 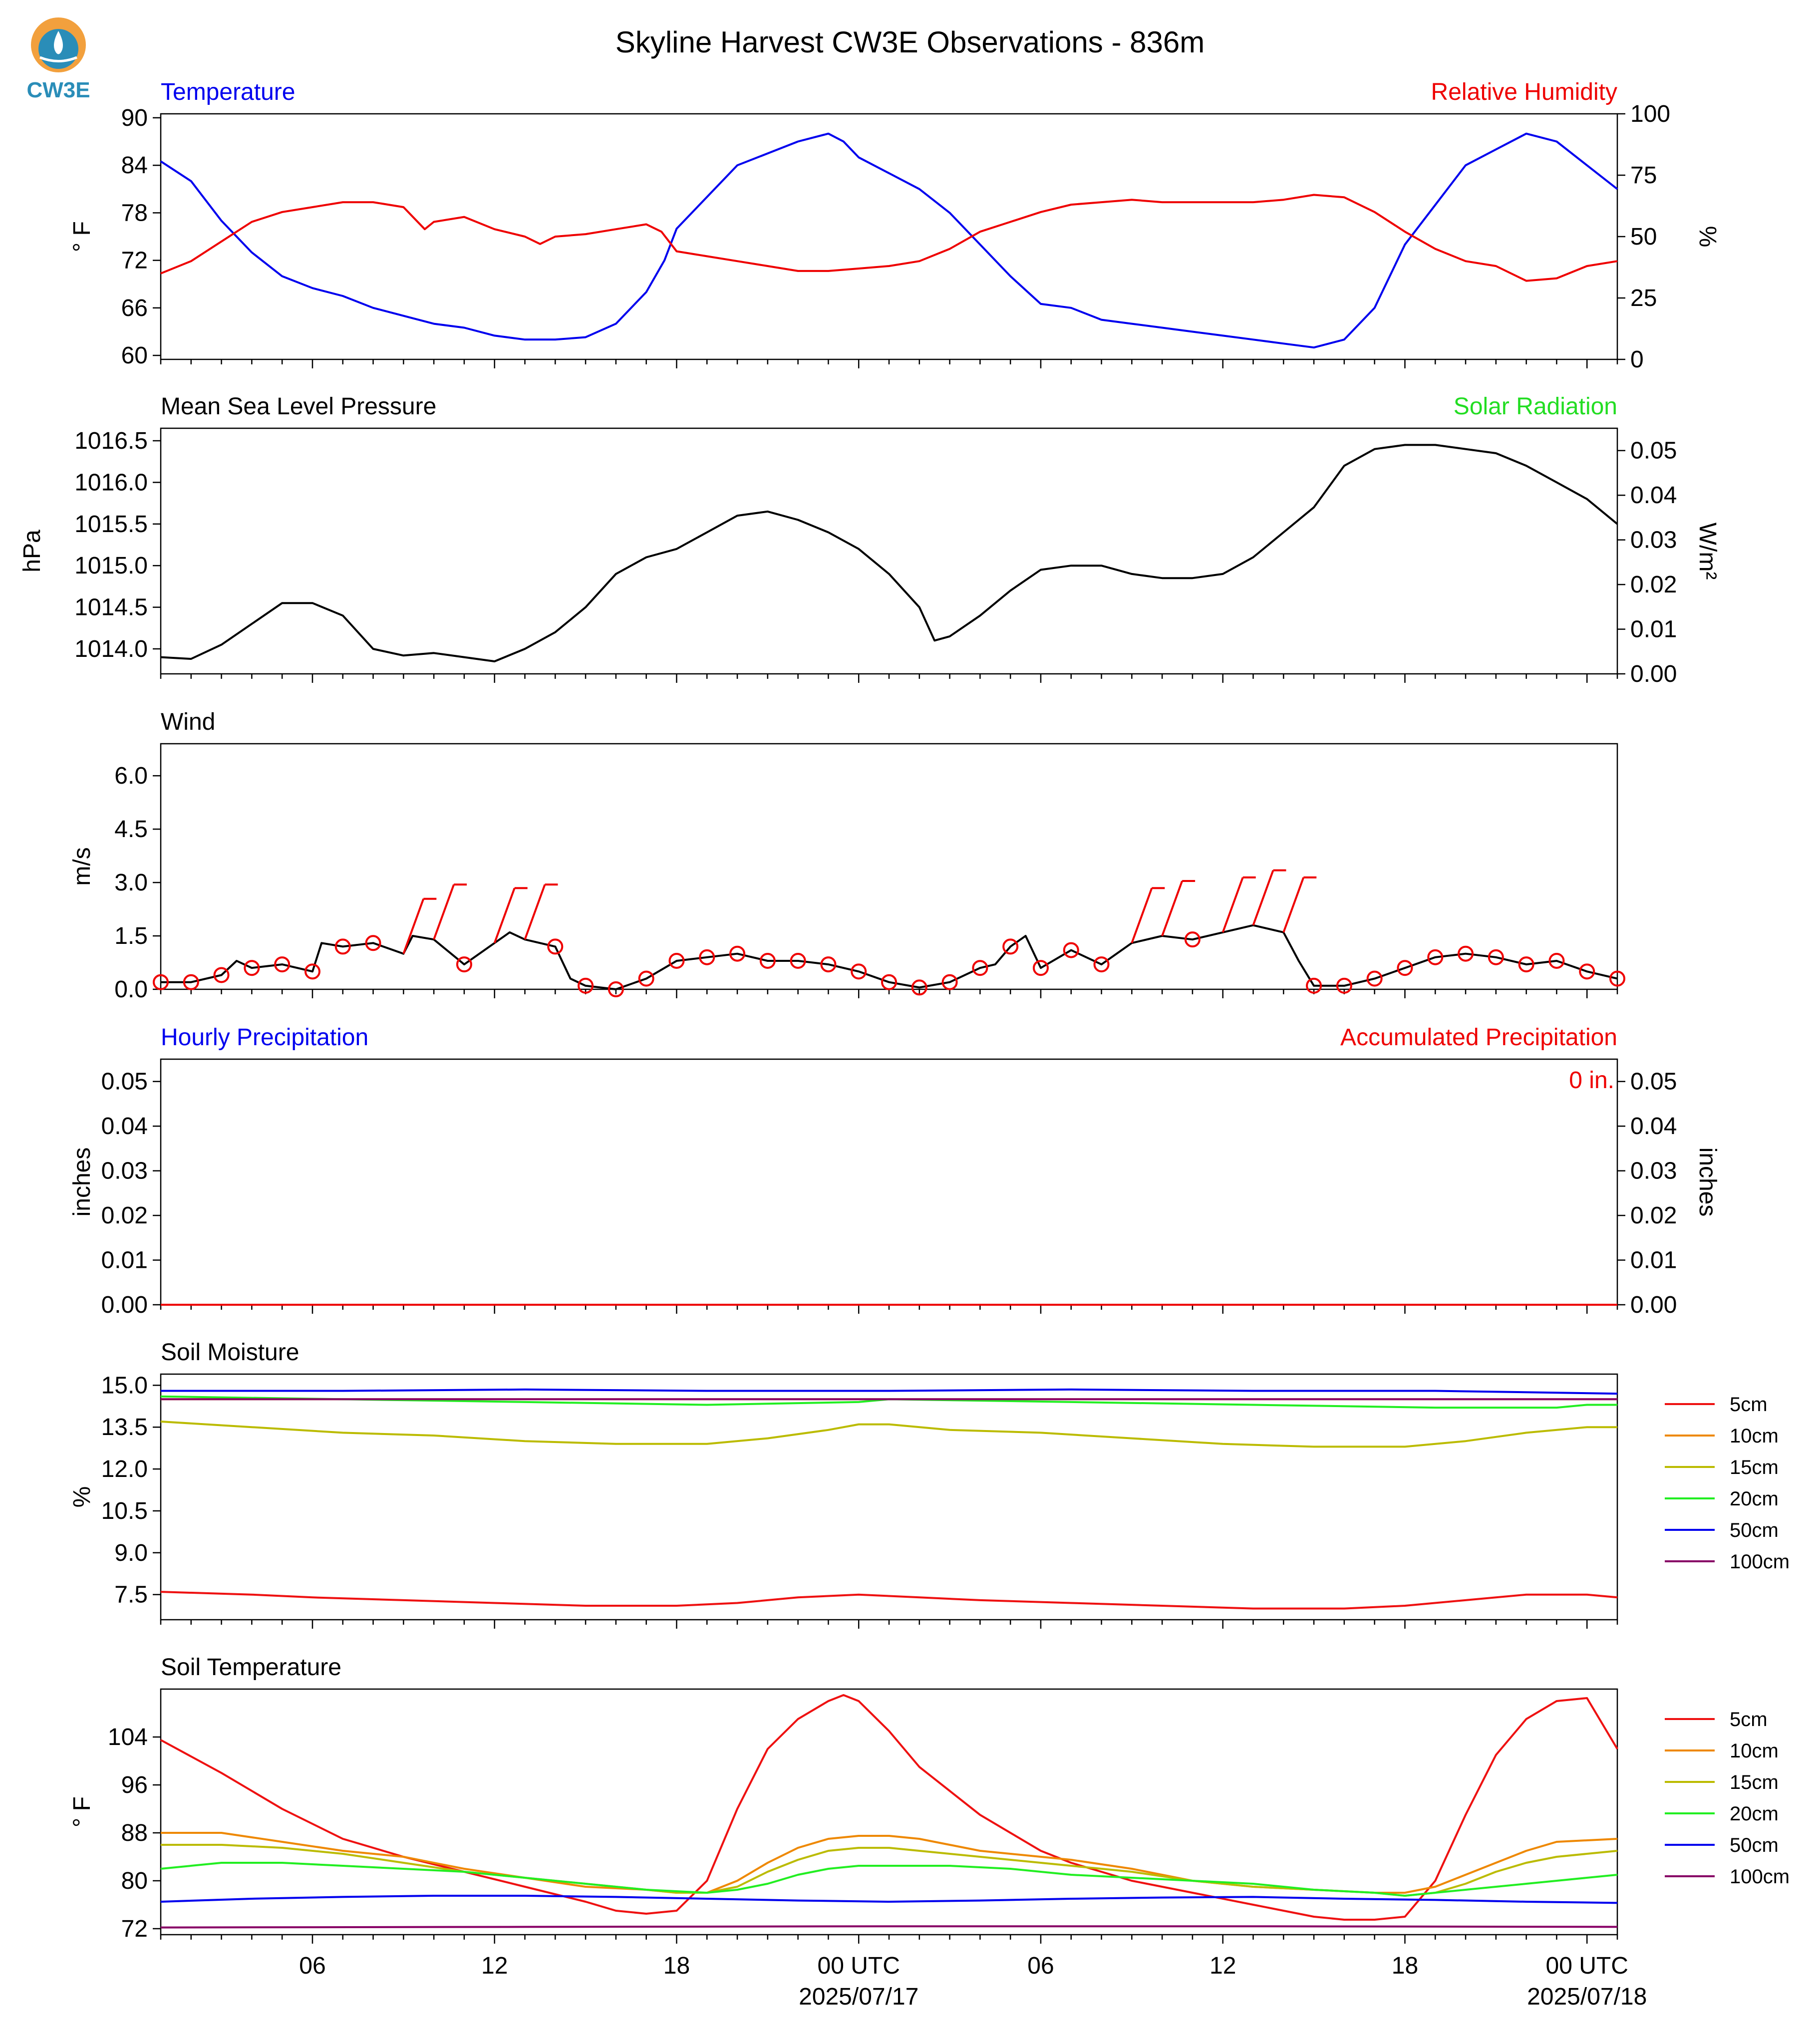 I want to click on y-tick-label-left: 3.0, so click(x=131, y=882).